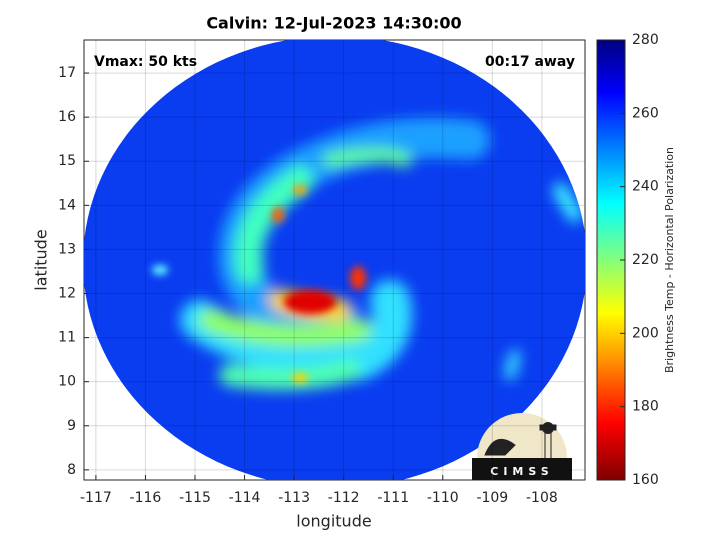 The width and height of the screenshot is (720, 544). Describe the element at coordinates (71, 470) in the screenshot. I see `y-tick-label: 8` at that location.